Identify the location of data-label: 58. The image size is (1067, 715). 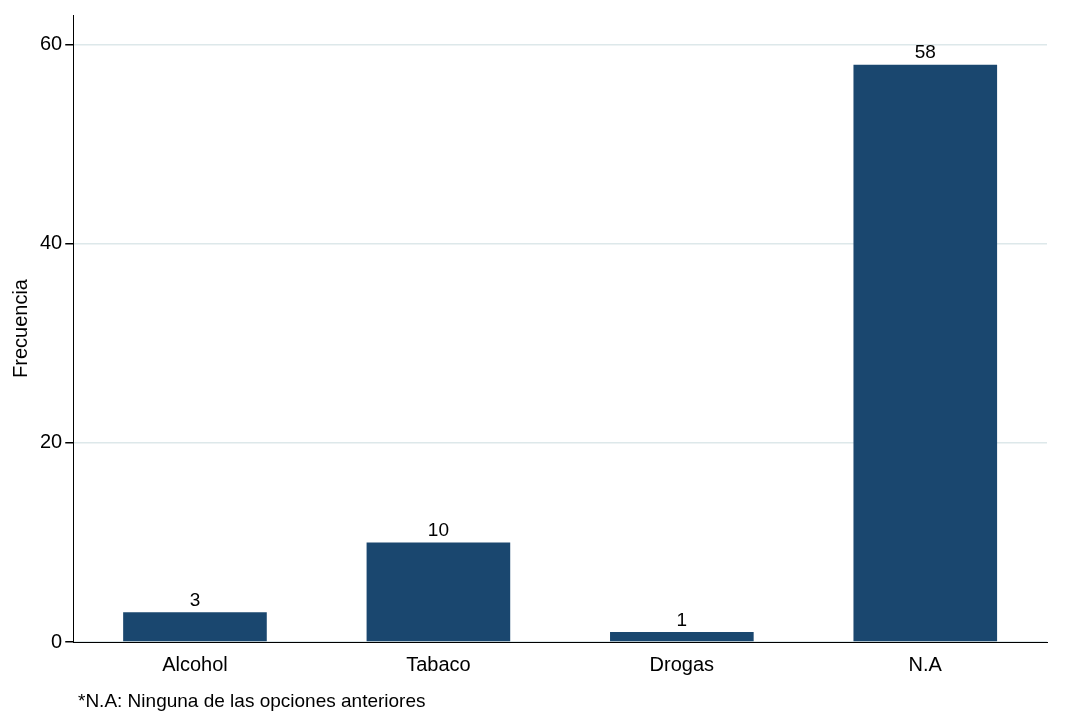
(925, 52).